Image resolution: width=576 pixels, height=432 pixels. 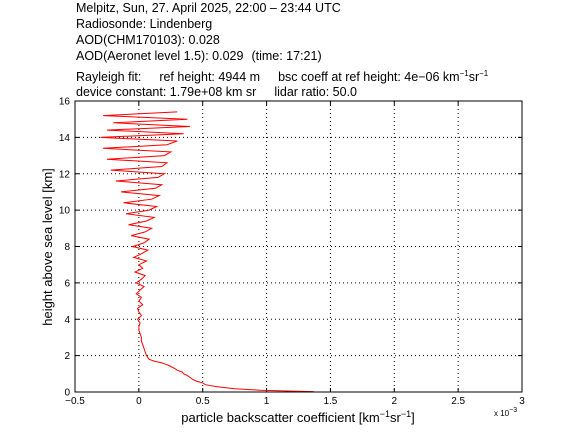 What do you see at coordinates (458, 401) in the screenshot?
I see `x-tick-label: 2.5` at bounding box center [458, 401].